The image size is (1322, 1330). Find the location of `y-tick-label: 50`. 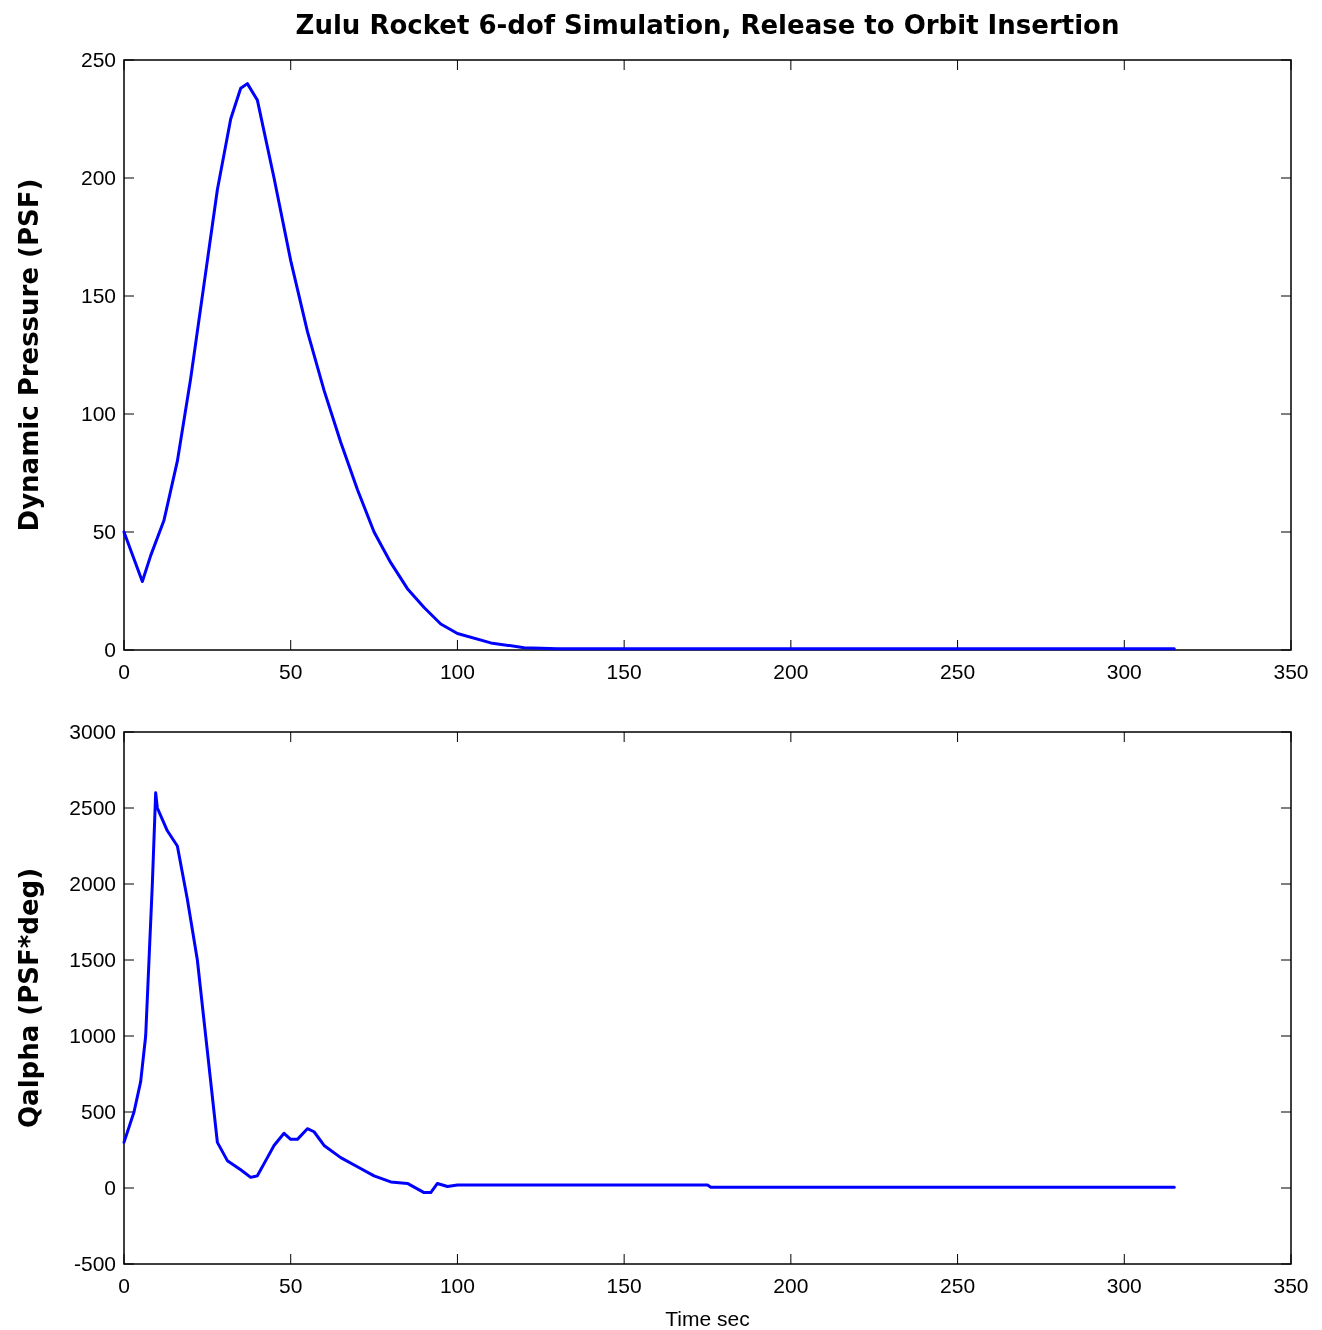

y-tick-label: 50 is located at coordinates (104, 531).